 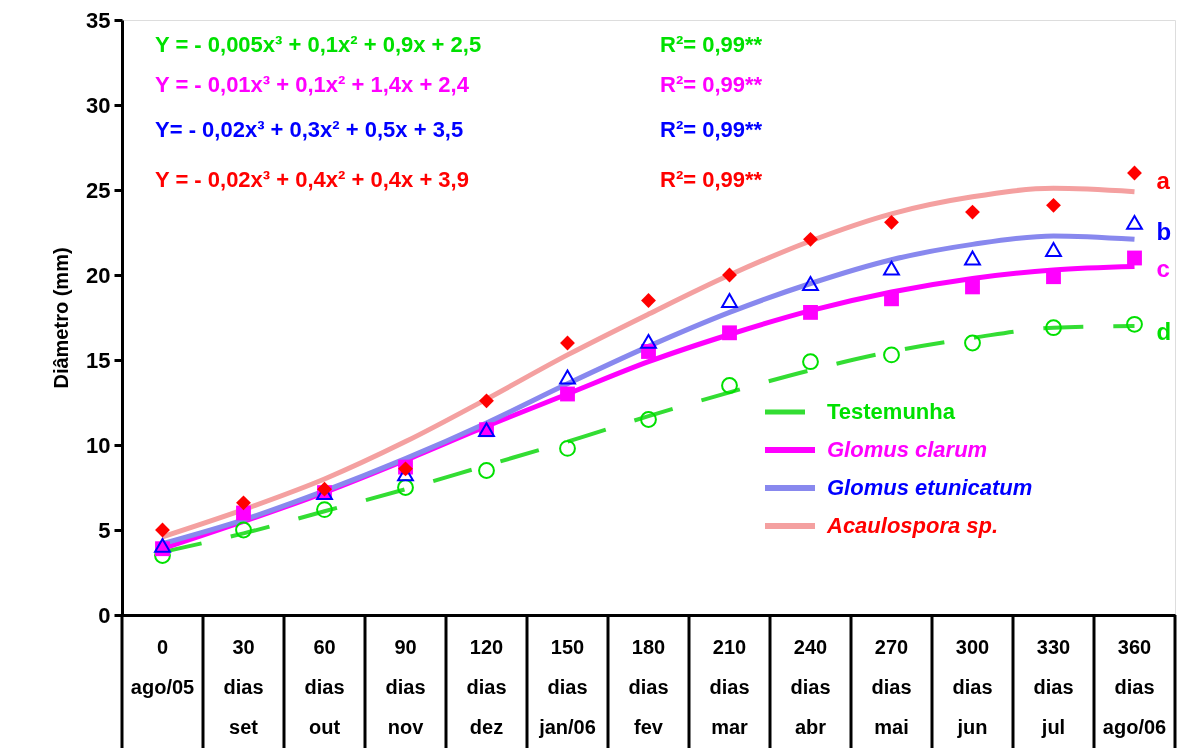 I want to click on y-axis-title: Diâmetro (mm), so click(x=61, y=318).